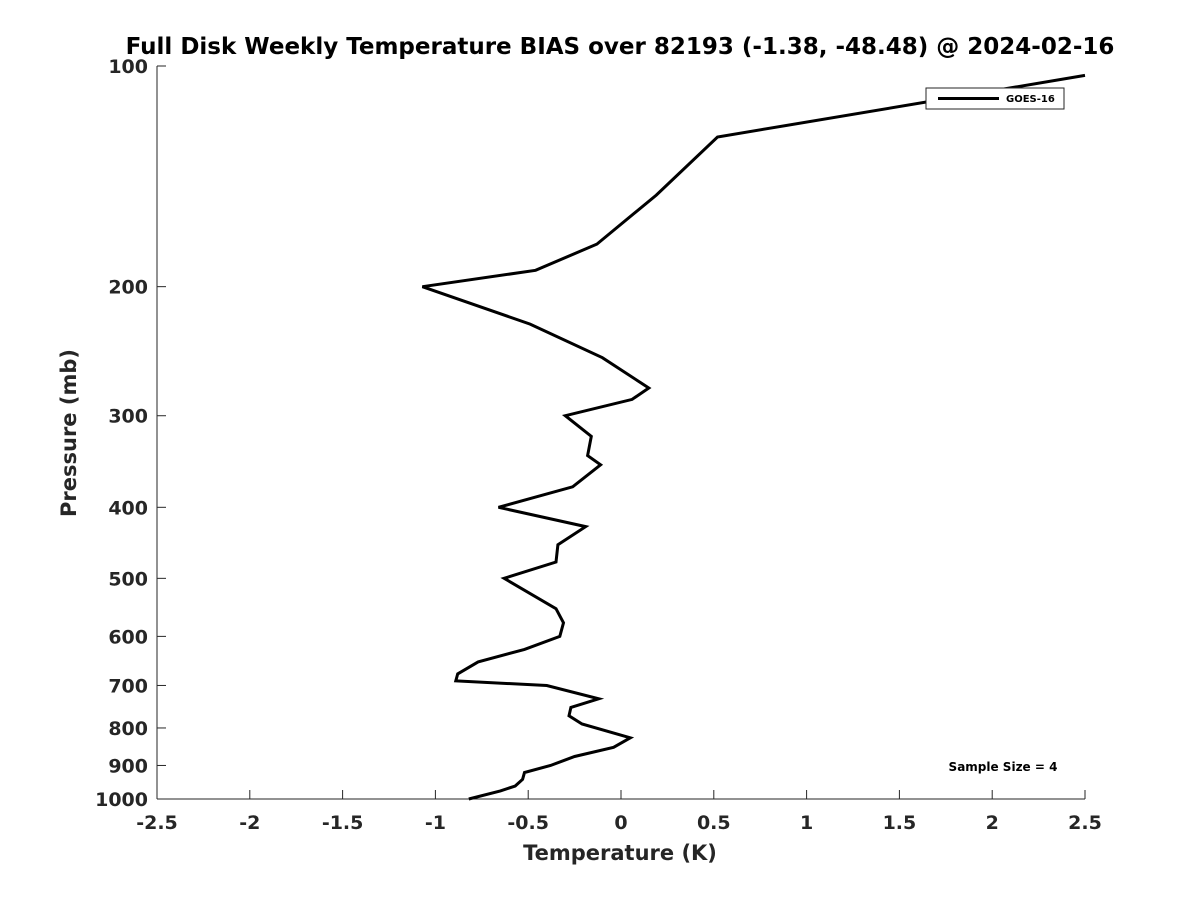 Image resolution: width=1200 pixels, height=900 pixels. Describe the element at coordinates (128, 729) in the screenshot. I see `y-tick-label: 800` at that location.